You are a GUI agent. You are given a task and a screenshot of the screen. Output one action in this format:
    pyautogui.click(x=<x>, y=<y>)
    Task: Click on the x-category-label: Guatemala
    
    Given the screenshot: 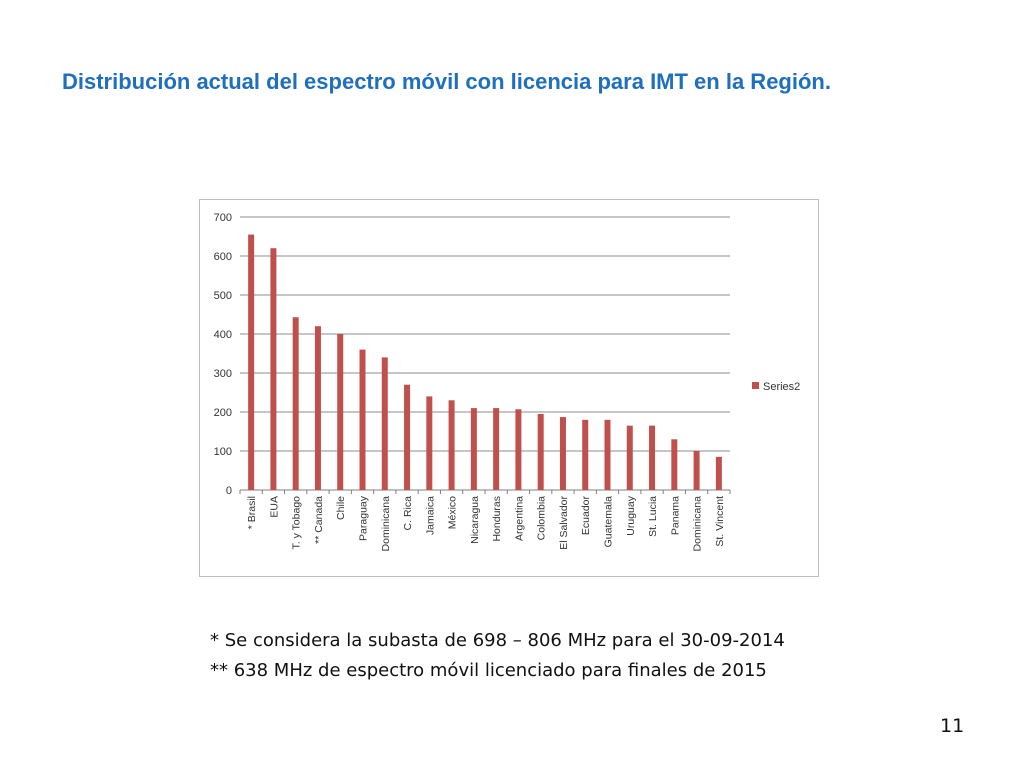 What is the action you would take?
    pyautogui.click(x=609, y=522)
    